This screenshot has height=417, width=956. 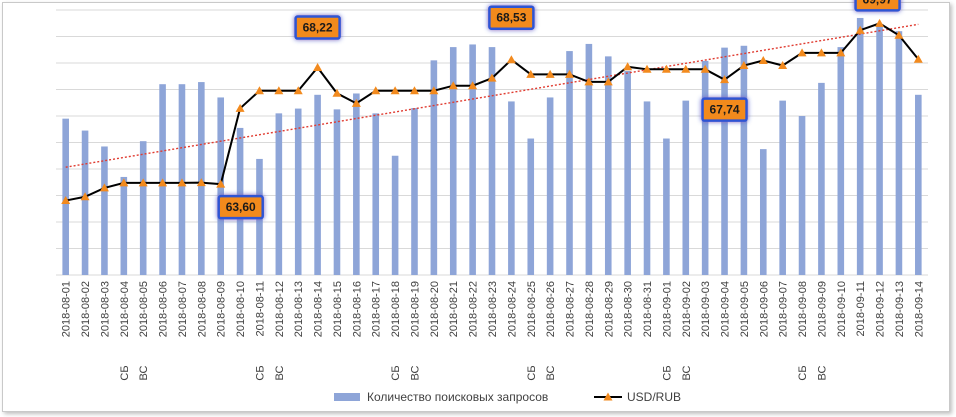 I want to click on tick-label-2018-08-09: 2018-08-09, so click(x=222, y=309).